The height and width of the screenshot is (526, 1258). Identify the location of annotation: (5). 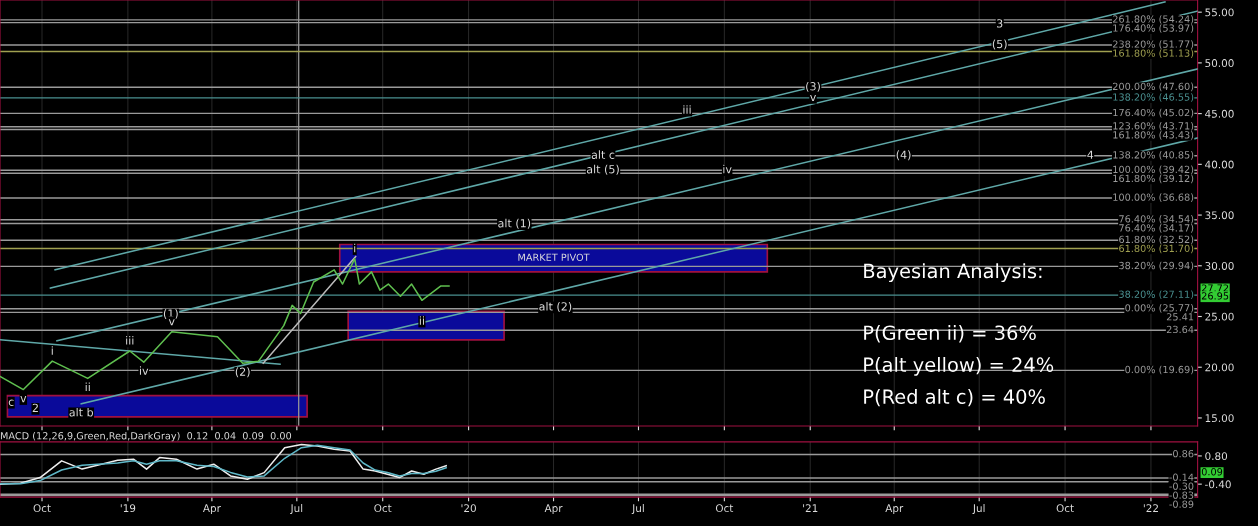
(999, 44).